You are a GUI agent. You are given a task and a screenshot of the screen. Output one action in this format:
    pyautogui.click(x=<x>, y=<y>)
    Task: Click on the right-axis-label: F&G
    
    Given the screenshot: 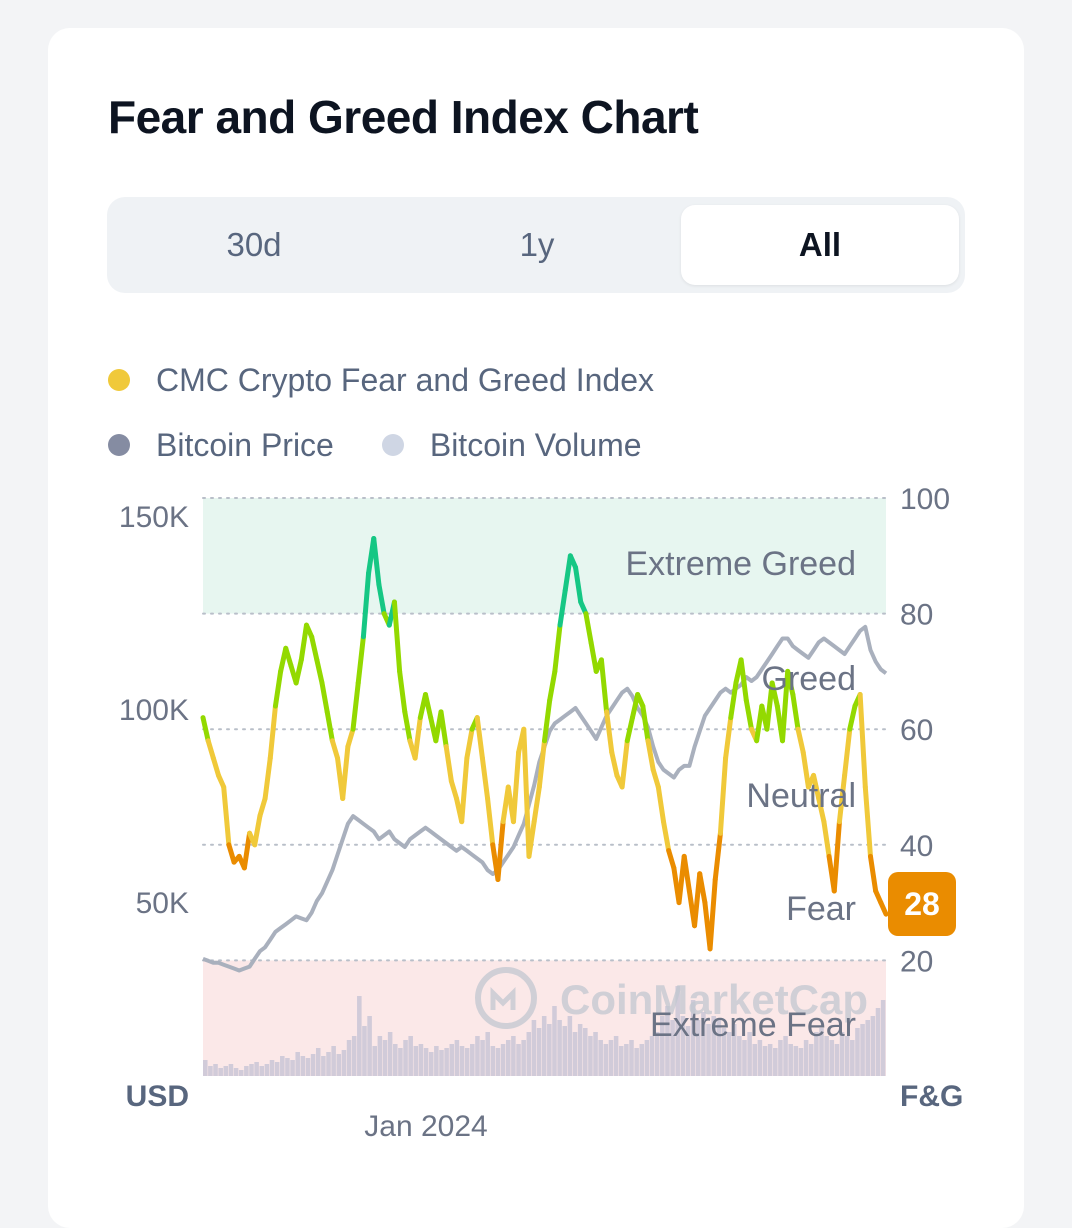 What is the action you would take?
    pyautogui.click(x=931, y=1096)
    